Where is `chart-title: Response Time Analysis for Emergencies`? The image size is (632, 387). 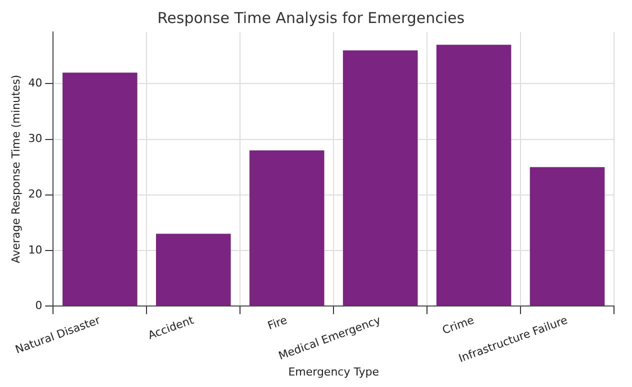 chart-title: Response Time Analysis for Emergencies is located at coordinates (311, 17).